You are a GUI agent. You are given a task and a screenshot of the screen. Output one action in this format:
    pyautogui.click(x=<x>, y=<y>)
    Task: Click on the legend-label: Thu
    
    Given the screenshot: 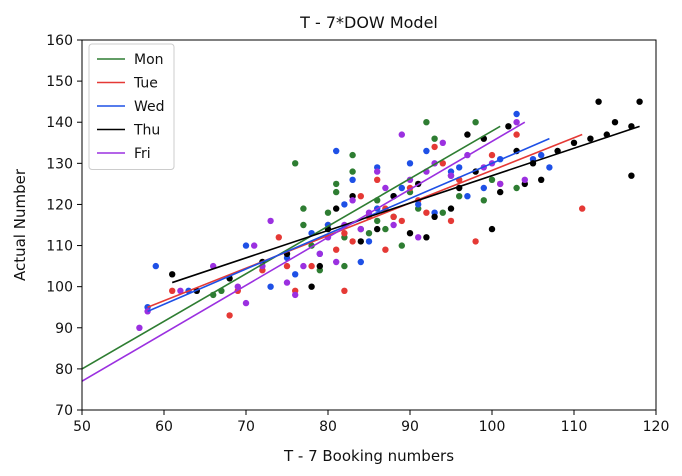 What is the action you would take?
    pyautogui.click(x=146, y=131)
    